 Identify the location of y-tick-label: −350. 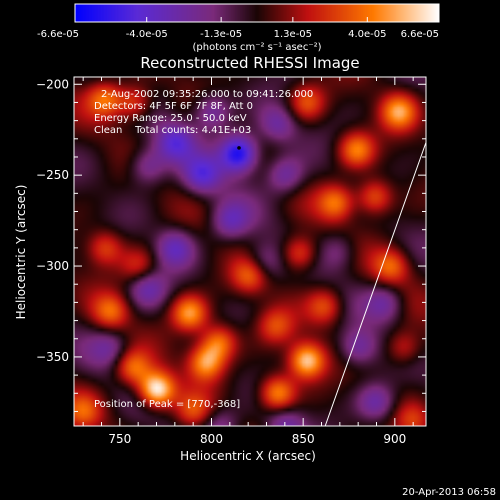
(52, 357).